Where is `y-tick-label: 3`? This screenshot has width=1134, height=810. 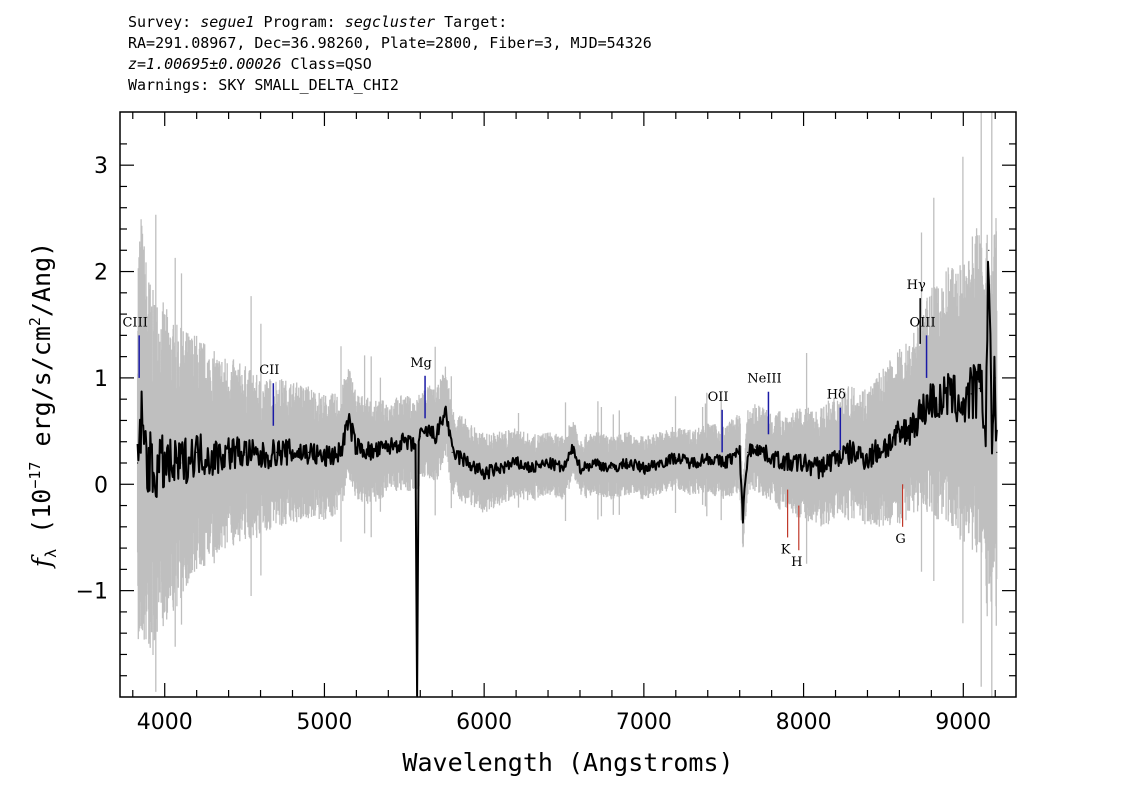
y-tick-label: 3 is located at coordinates (101, 166).